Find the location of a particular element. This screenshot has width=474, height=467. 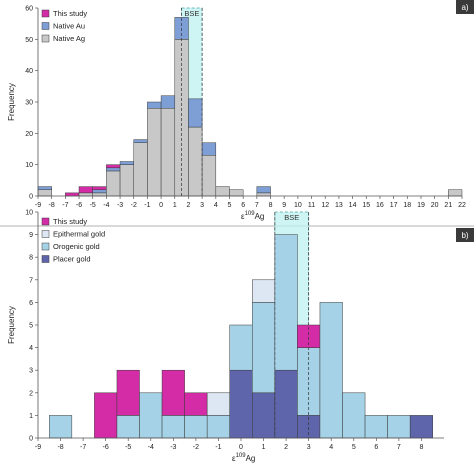

x-axis-label-superscript: 109 is located at coordinates (250, 214).